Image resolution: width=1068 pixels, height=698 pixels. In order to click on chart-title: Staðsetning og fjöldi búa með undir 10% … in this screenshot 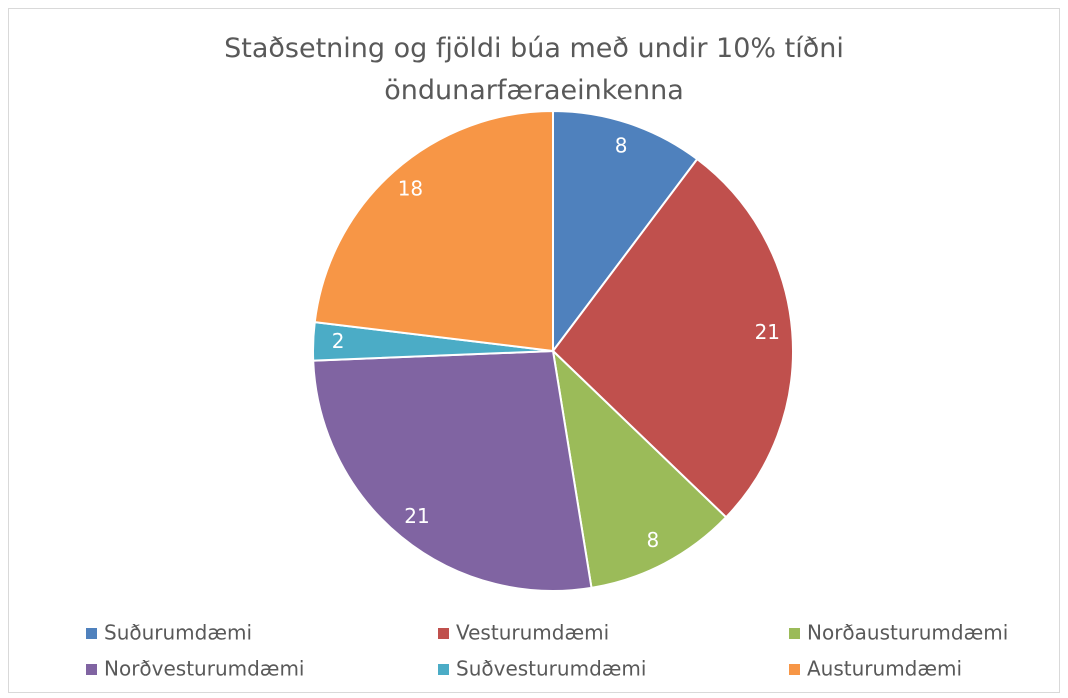, I will do `click(534, 69)`.